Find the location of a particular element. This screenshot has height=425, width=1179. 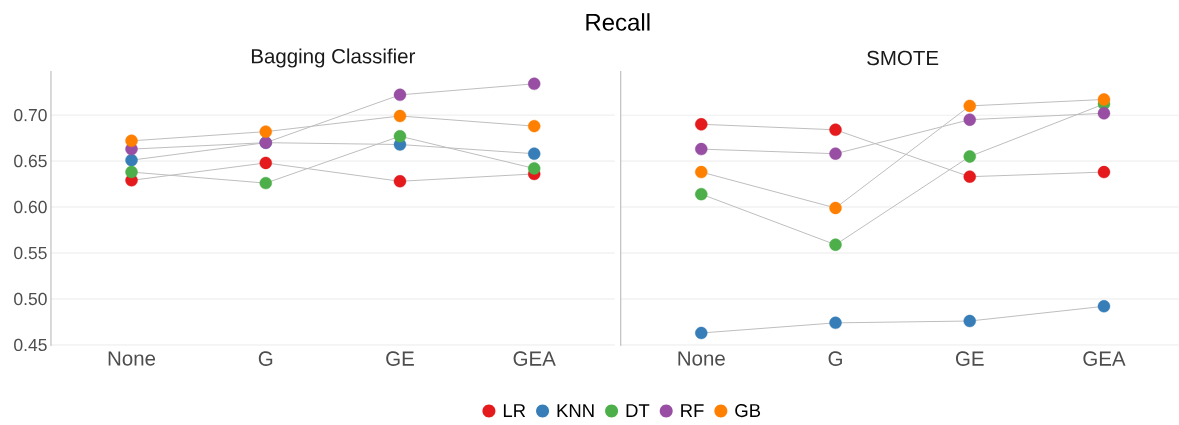

legend-label: RF is located at coordinates (692, 411).